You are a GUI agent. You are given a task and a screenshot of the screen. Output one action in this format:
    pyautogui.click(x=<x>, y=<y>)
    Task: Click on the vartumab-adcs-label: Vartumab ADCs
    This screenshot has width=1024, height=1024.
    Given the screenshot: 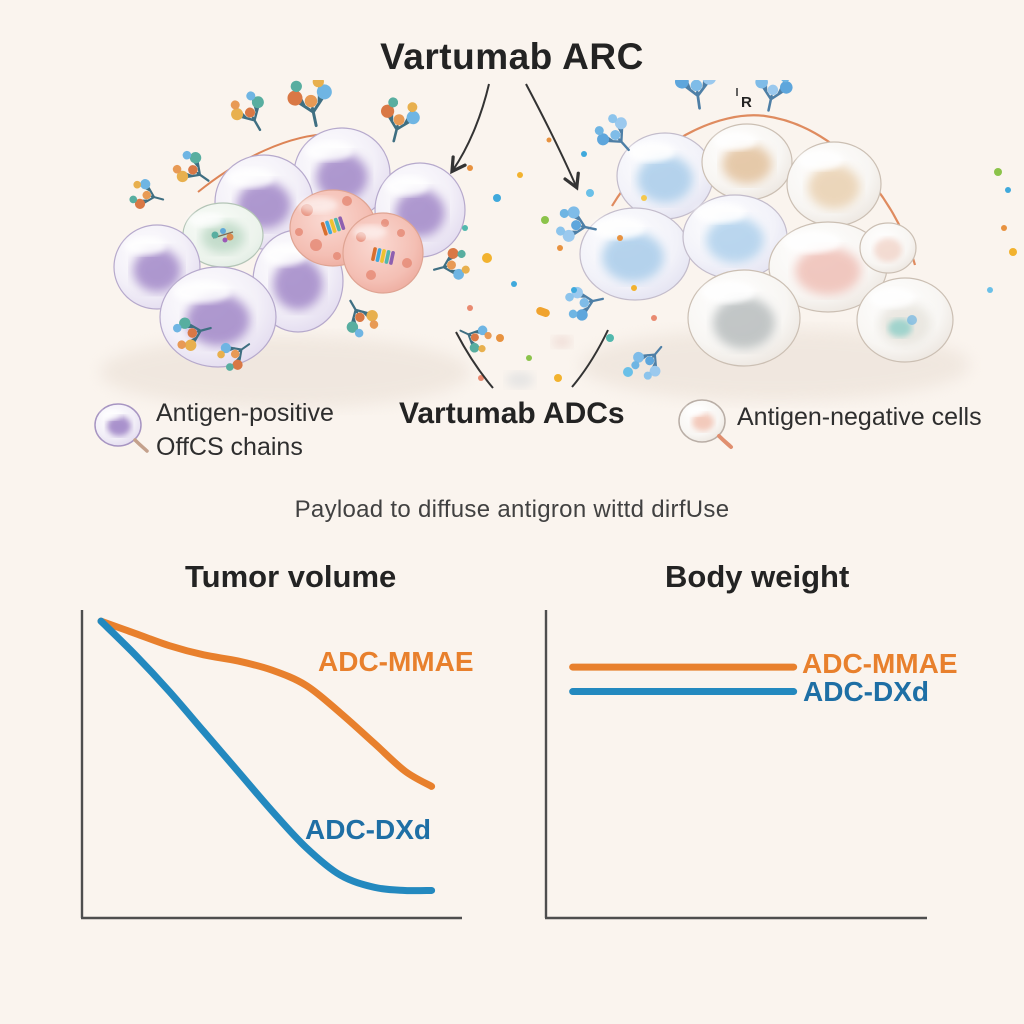 What is the action you would take?
    pyautogui.click(x=512, y=413)
    